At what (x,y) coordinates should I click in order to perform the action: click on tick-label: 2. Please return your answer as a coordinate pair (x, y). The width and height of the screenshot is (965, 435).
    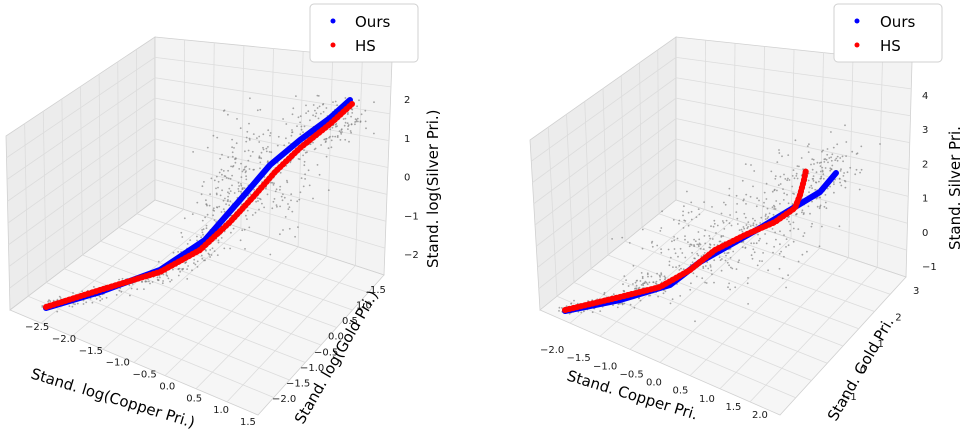
    Looking at the image, I should click on (925, 164).